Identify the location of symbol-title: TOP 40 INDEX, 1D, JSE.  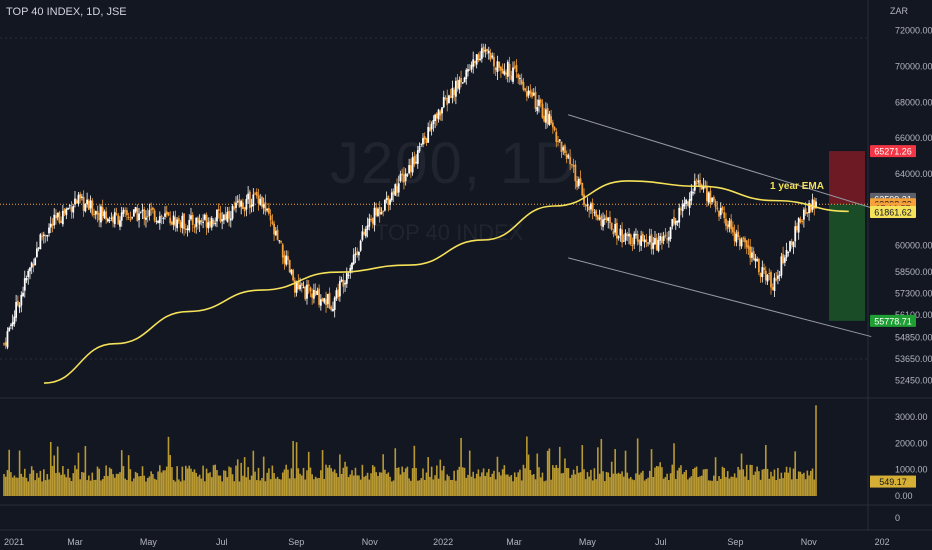
(66, 12).